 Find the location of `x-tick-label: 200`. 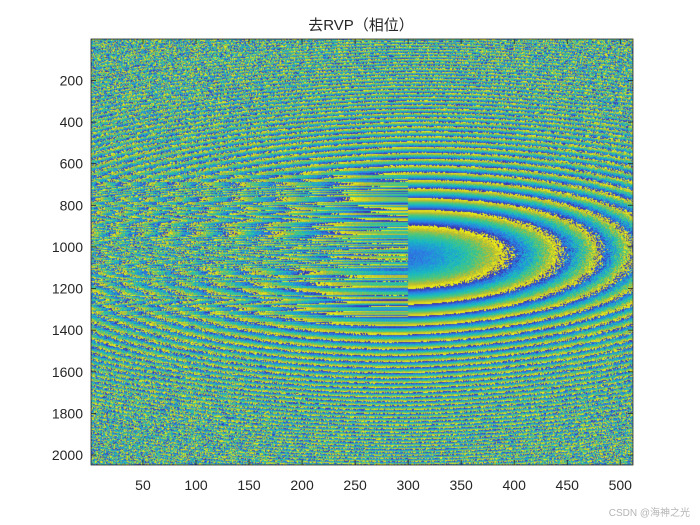

x-tick-label: 200 is located at coordinates (302, 485).